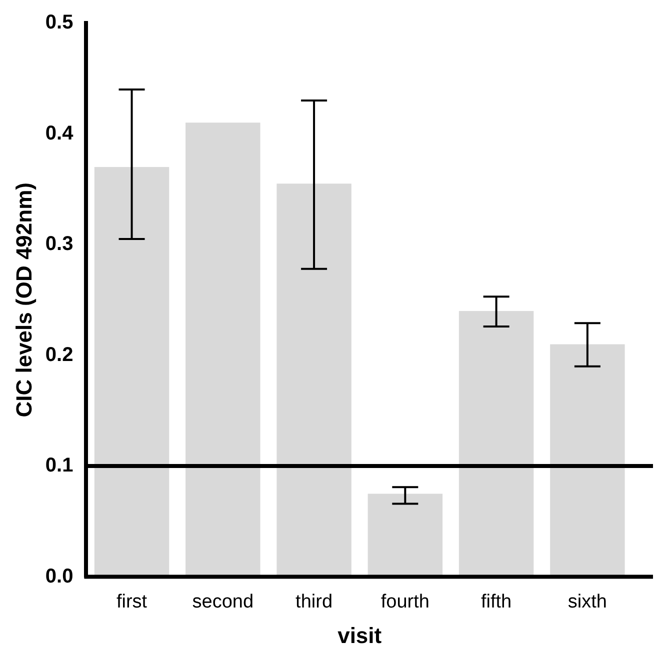 Image resolution: width=661 pixels, height=662 pixels. Describe the element at coordinates (59, 576) in the screenshot. I see `y-tick-label: 0.0` at that location.